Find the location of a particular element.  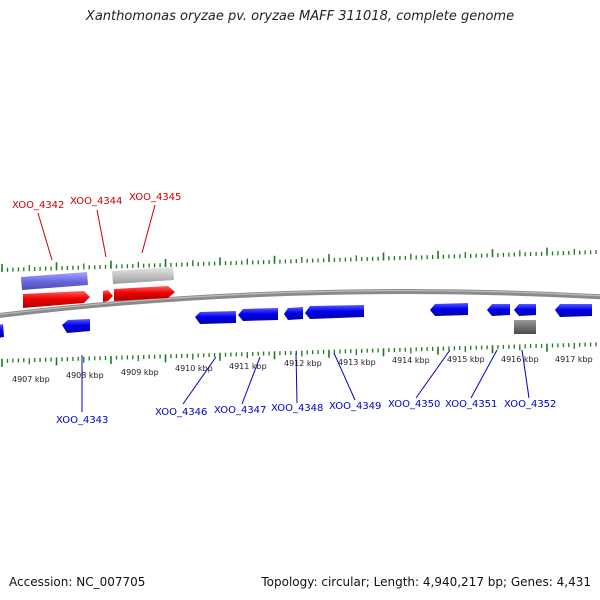

gene-label-xoo-4348: XOO_4348 is located at coordinates (297, 408).